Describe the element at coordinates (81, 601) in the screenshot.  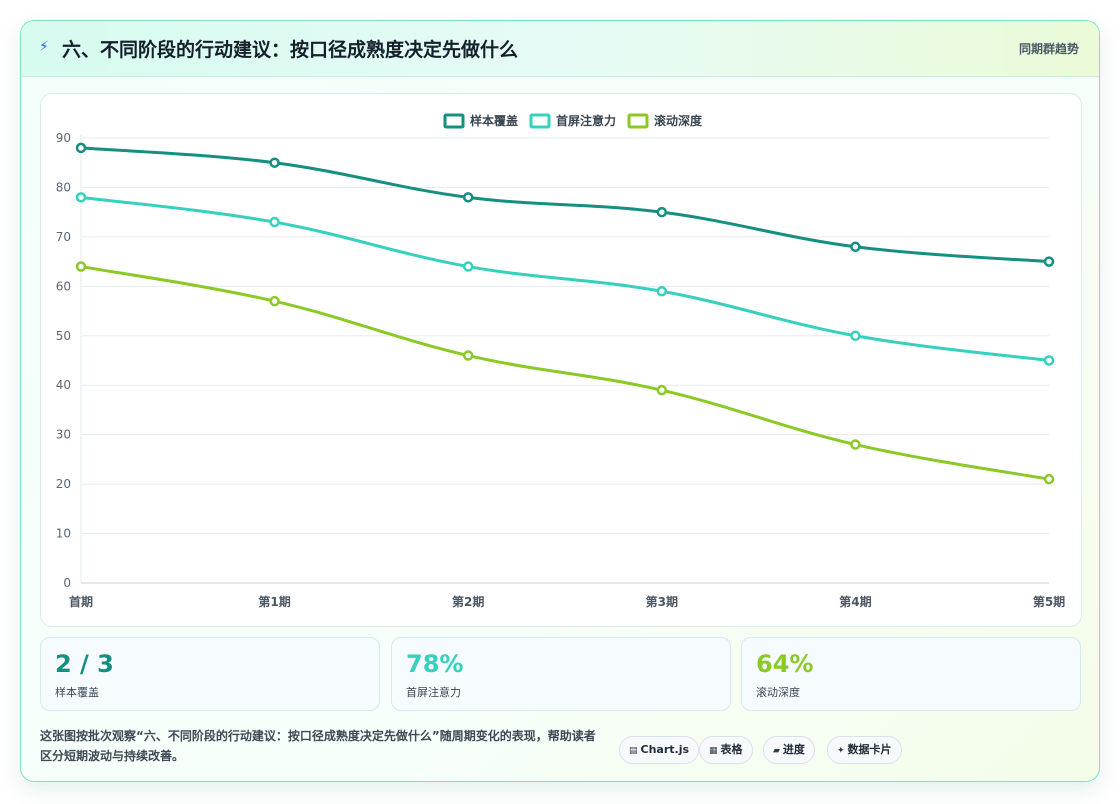
I see `x-tick-label: 首期` at that location.